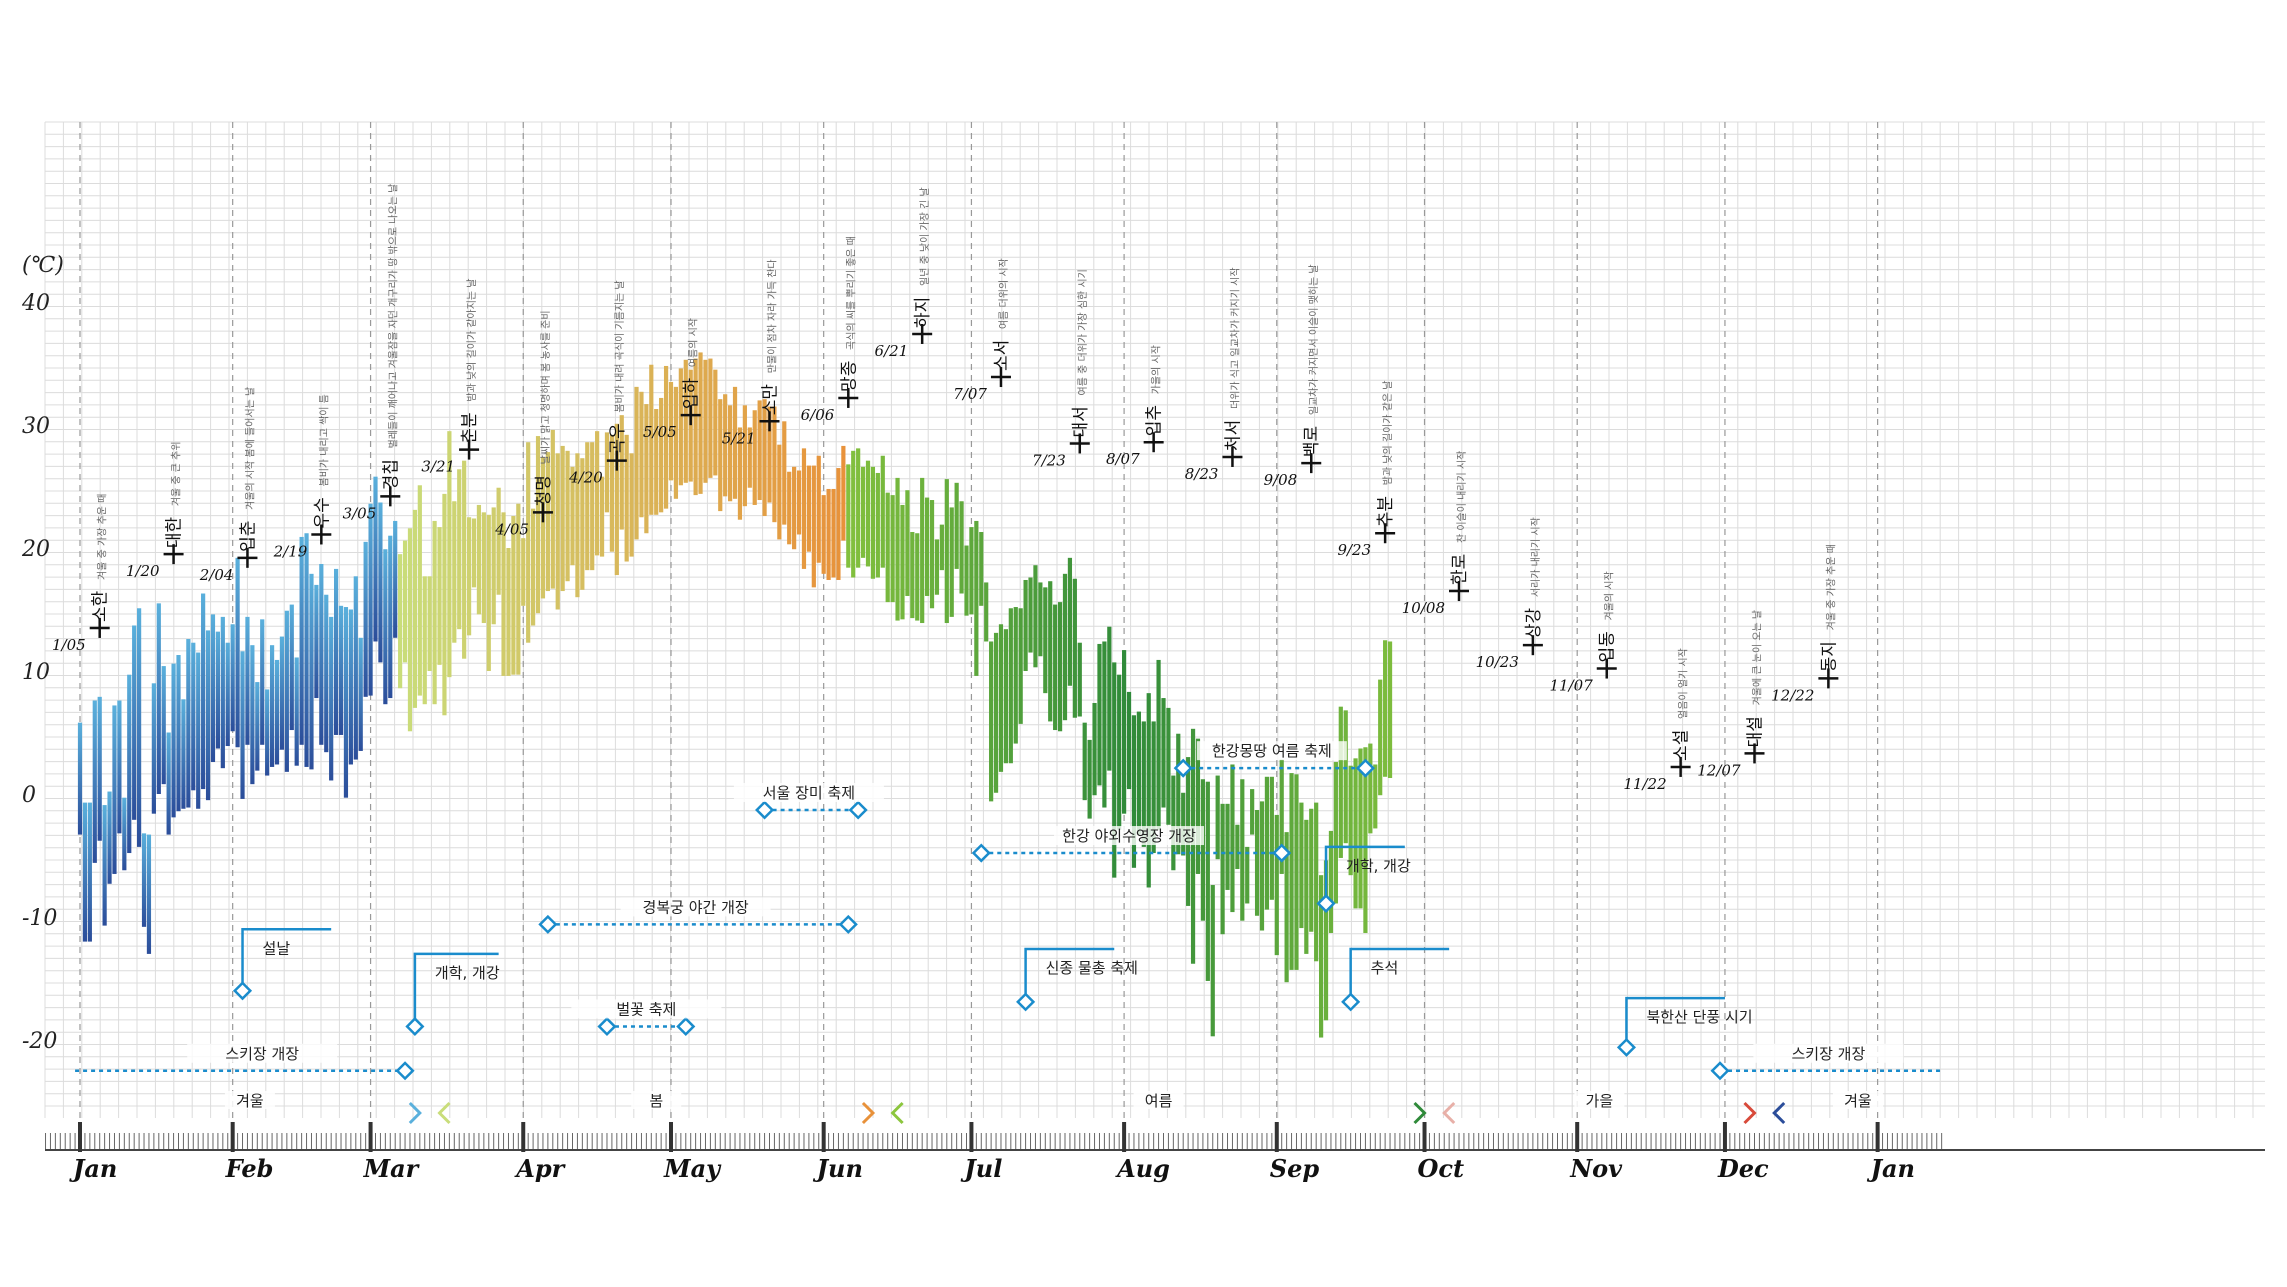 The image size is (2287, 1287). Describe the element at coordinates (1386, 511) in the screenshot. I see `term-name: 추분` at that location.